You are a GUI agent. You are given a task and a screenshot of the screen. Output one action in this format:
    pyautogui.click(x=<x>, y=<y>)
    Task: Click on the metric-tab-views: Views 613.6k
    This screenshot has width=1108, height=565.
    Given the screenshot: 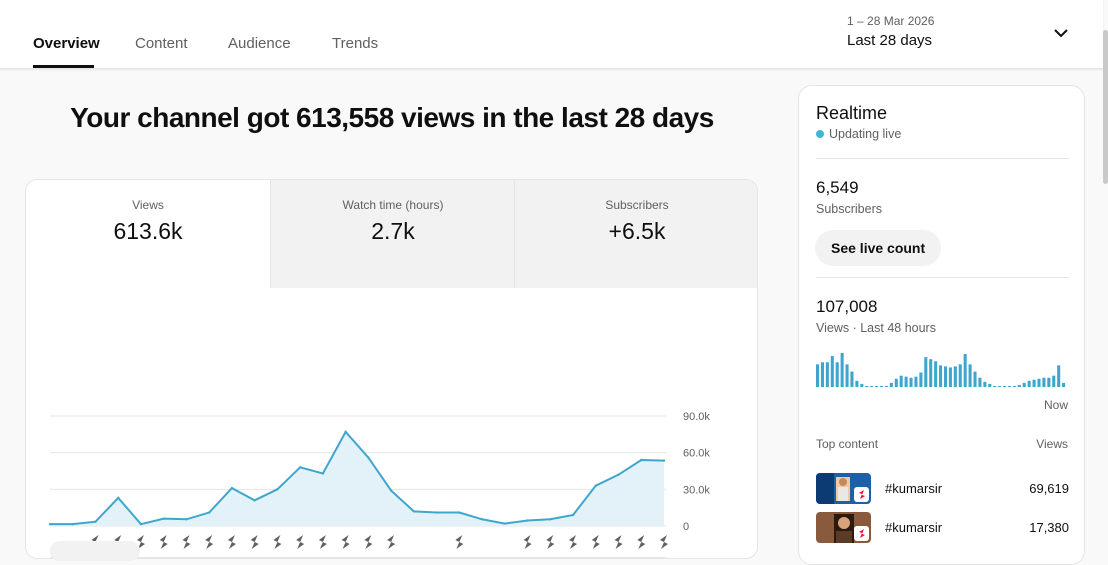 What is the action you would take?
    pyautogui.click(x=148, y=234)
    